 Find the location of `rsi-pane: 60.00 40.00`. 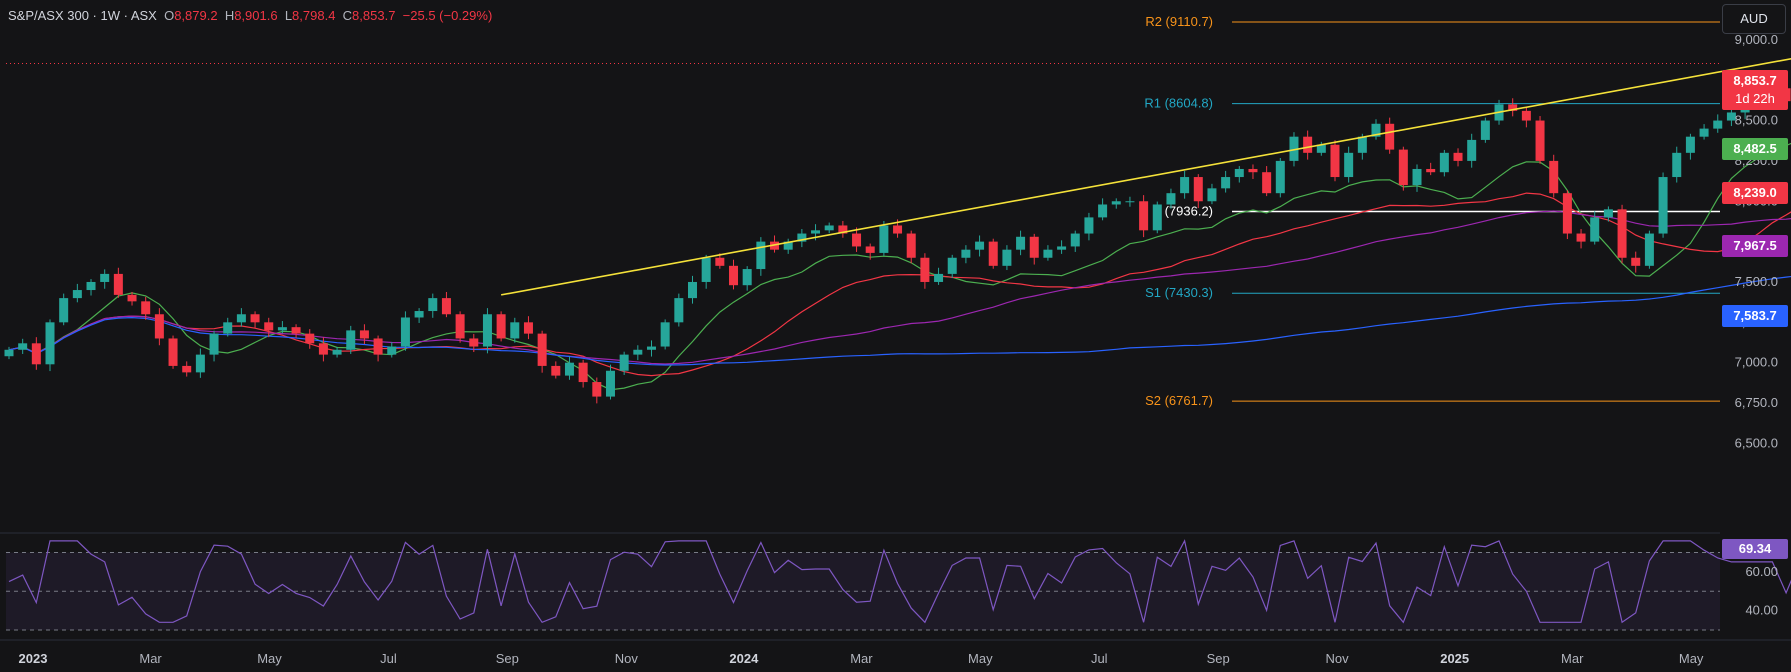

rsi-pane: 60.00 40.00 is located at coordinates (895, 581).